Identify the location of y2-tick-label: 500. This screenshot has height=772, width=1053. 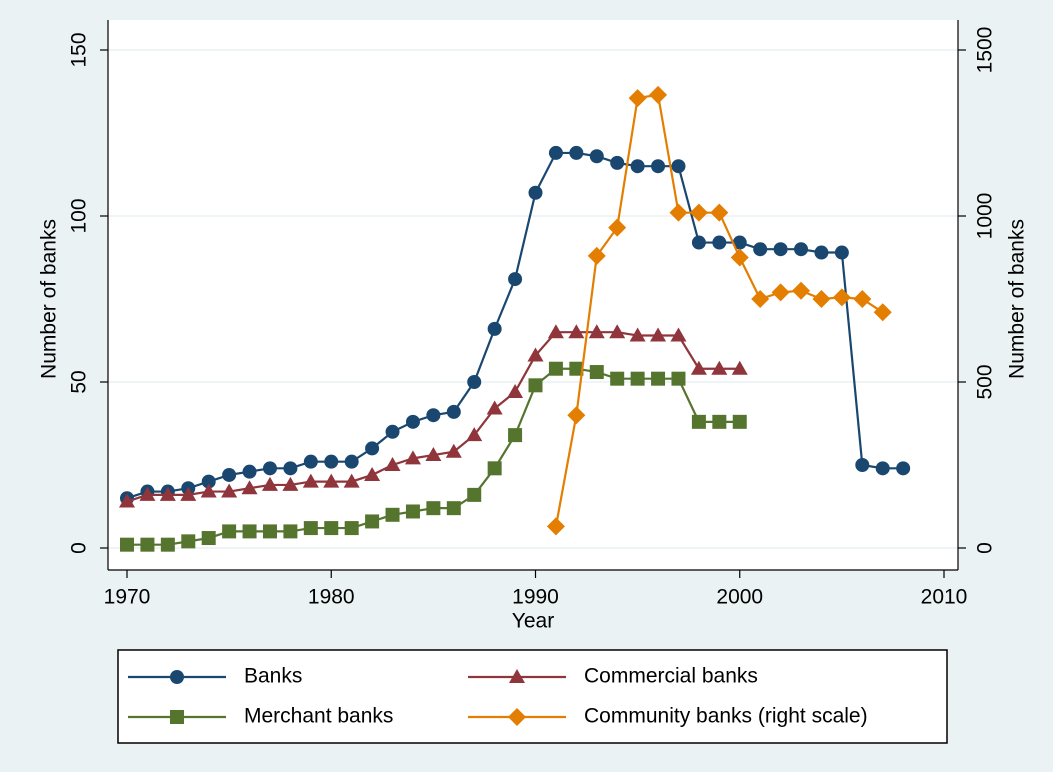
(985, 381).